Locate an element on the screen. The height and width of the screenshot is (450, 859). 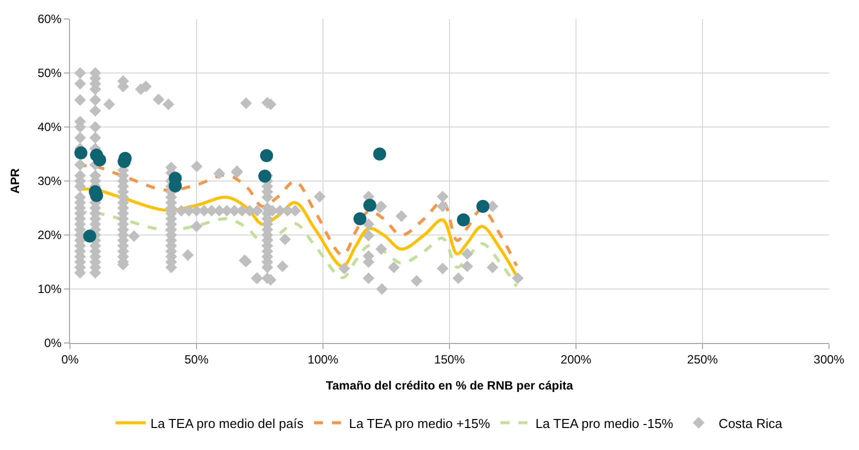
legend-label: La TEA pro medio del país is located at coordinates (227, 423).